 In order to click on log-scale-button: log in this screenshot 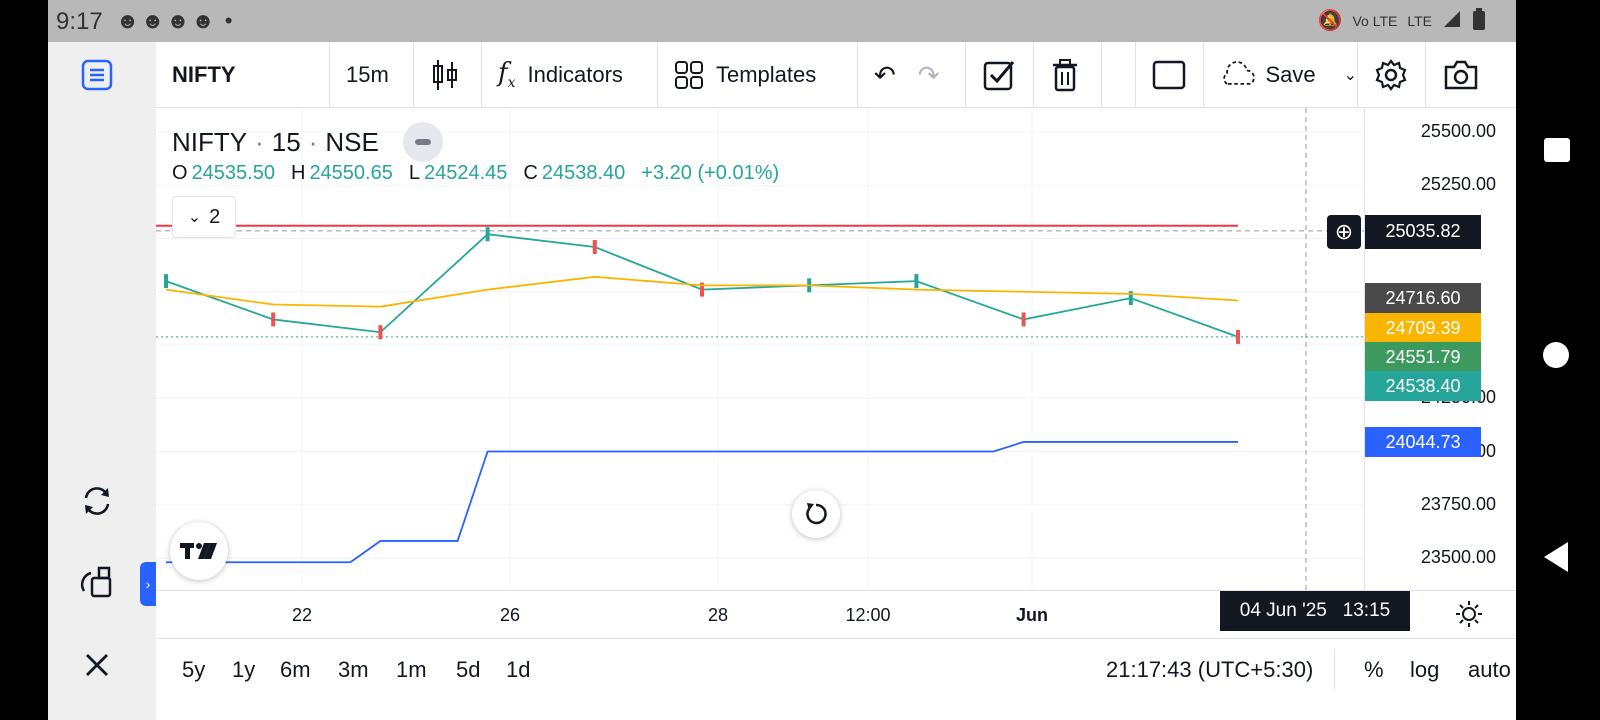, I will do `click(1425, 669)`.